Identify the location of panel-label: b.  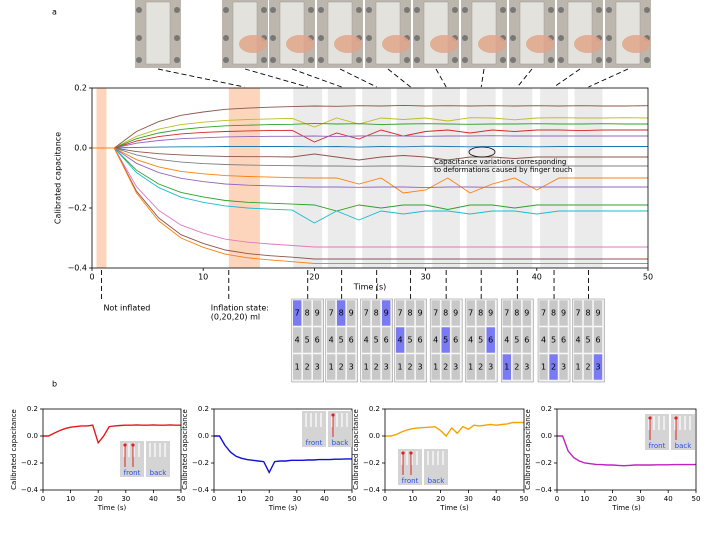
(54, 384).